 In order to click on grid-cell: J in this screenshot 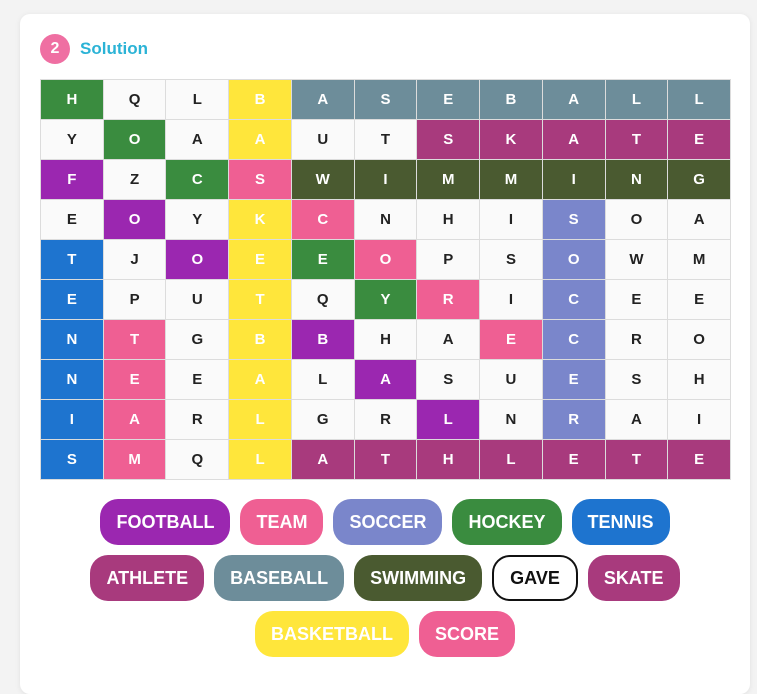, I will do `click(135, 260)`.